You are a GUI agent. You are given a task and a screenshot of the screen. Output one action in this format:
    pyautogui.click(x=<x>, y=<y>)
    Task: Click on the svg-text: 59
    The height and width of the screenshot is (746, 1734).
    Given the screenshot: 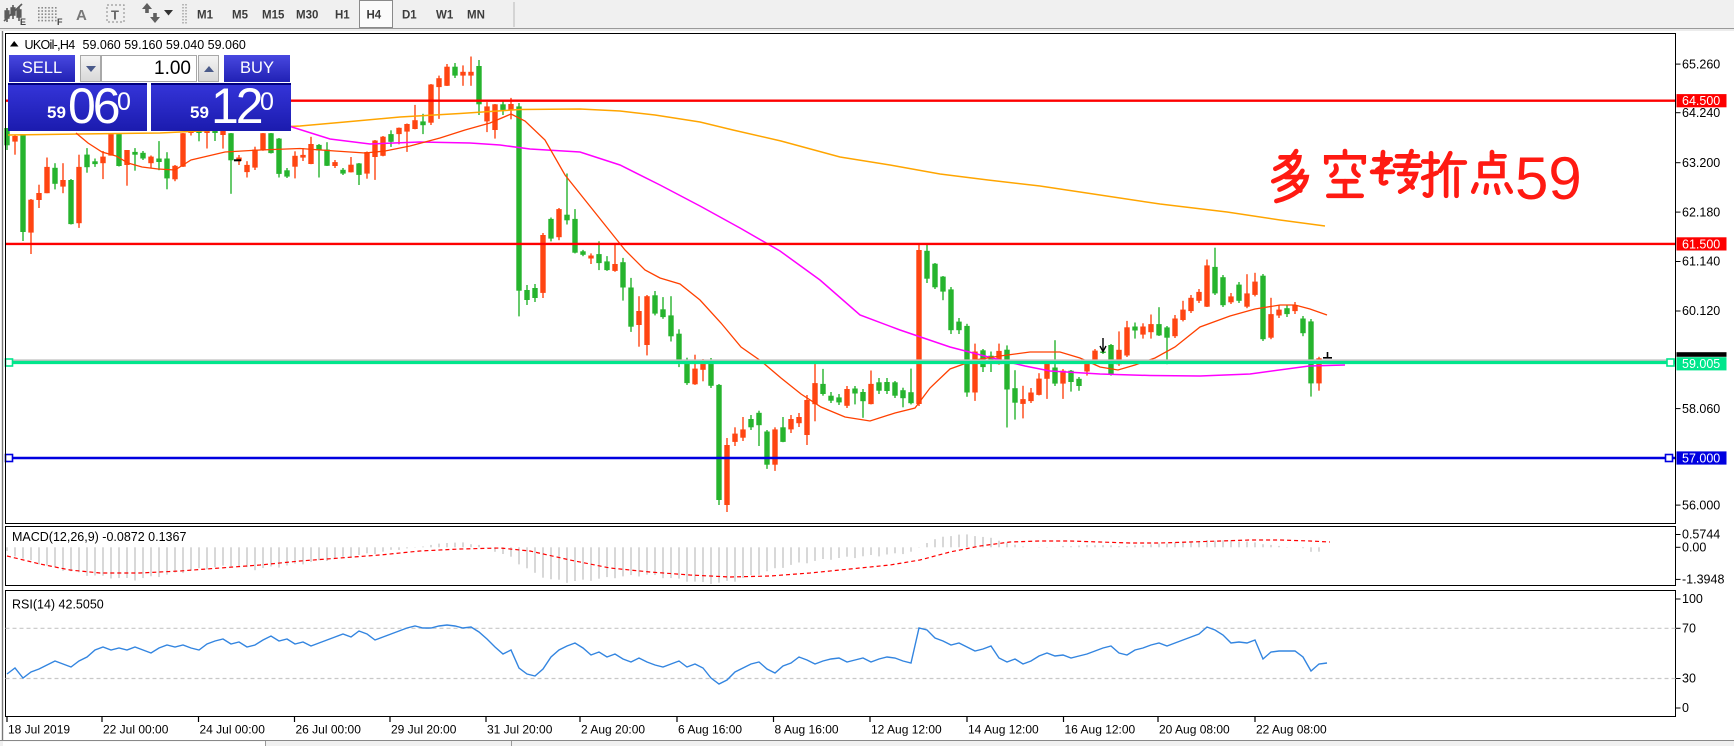 What is the action you would take?
    pyautogui.click(x=1548, y=178)
    